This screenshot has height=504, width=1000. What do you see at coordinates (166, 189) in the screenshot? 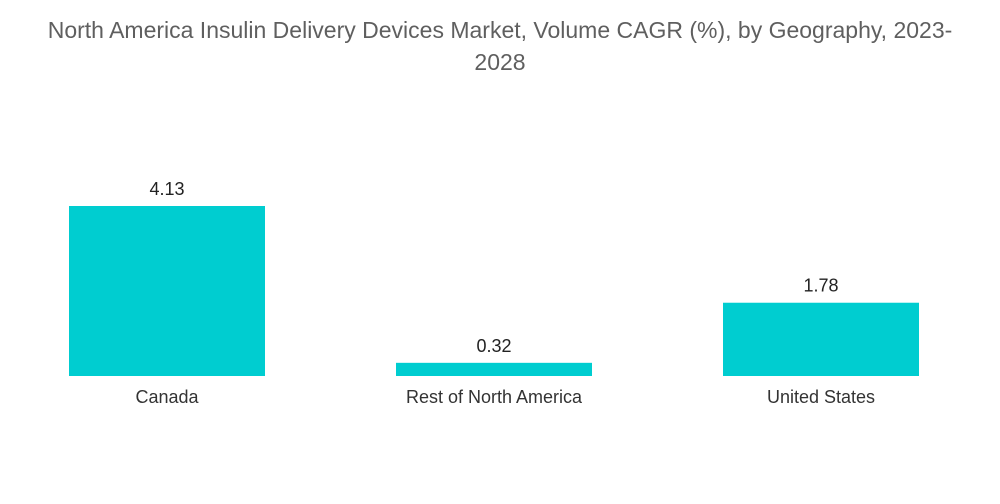
I see `value-label-canada: 4.13` at bounding box center [166, 189].